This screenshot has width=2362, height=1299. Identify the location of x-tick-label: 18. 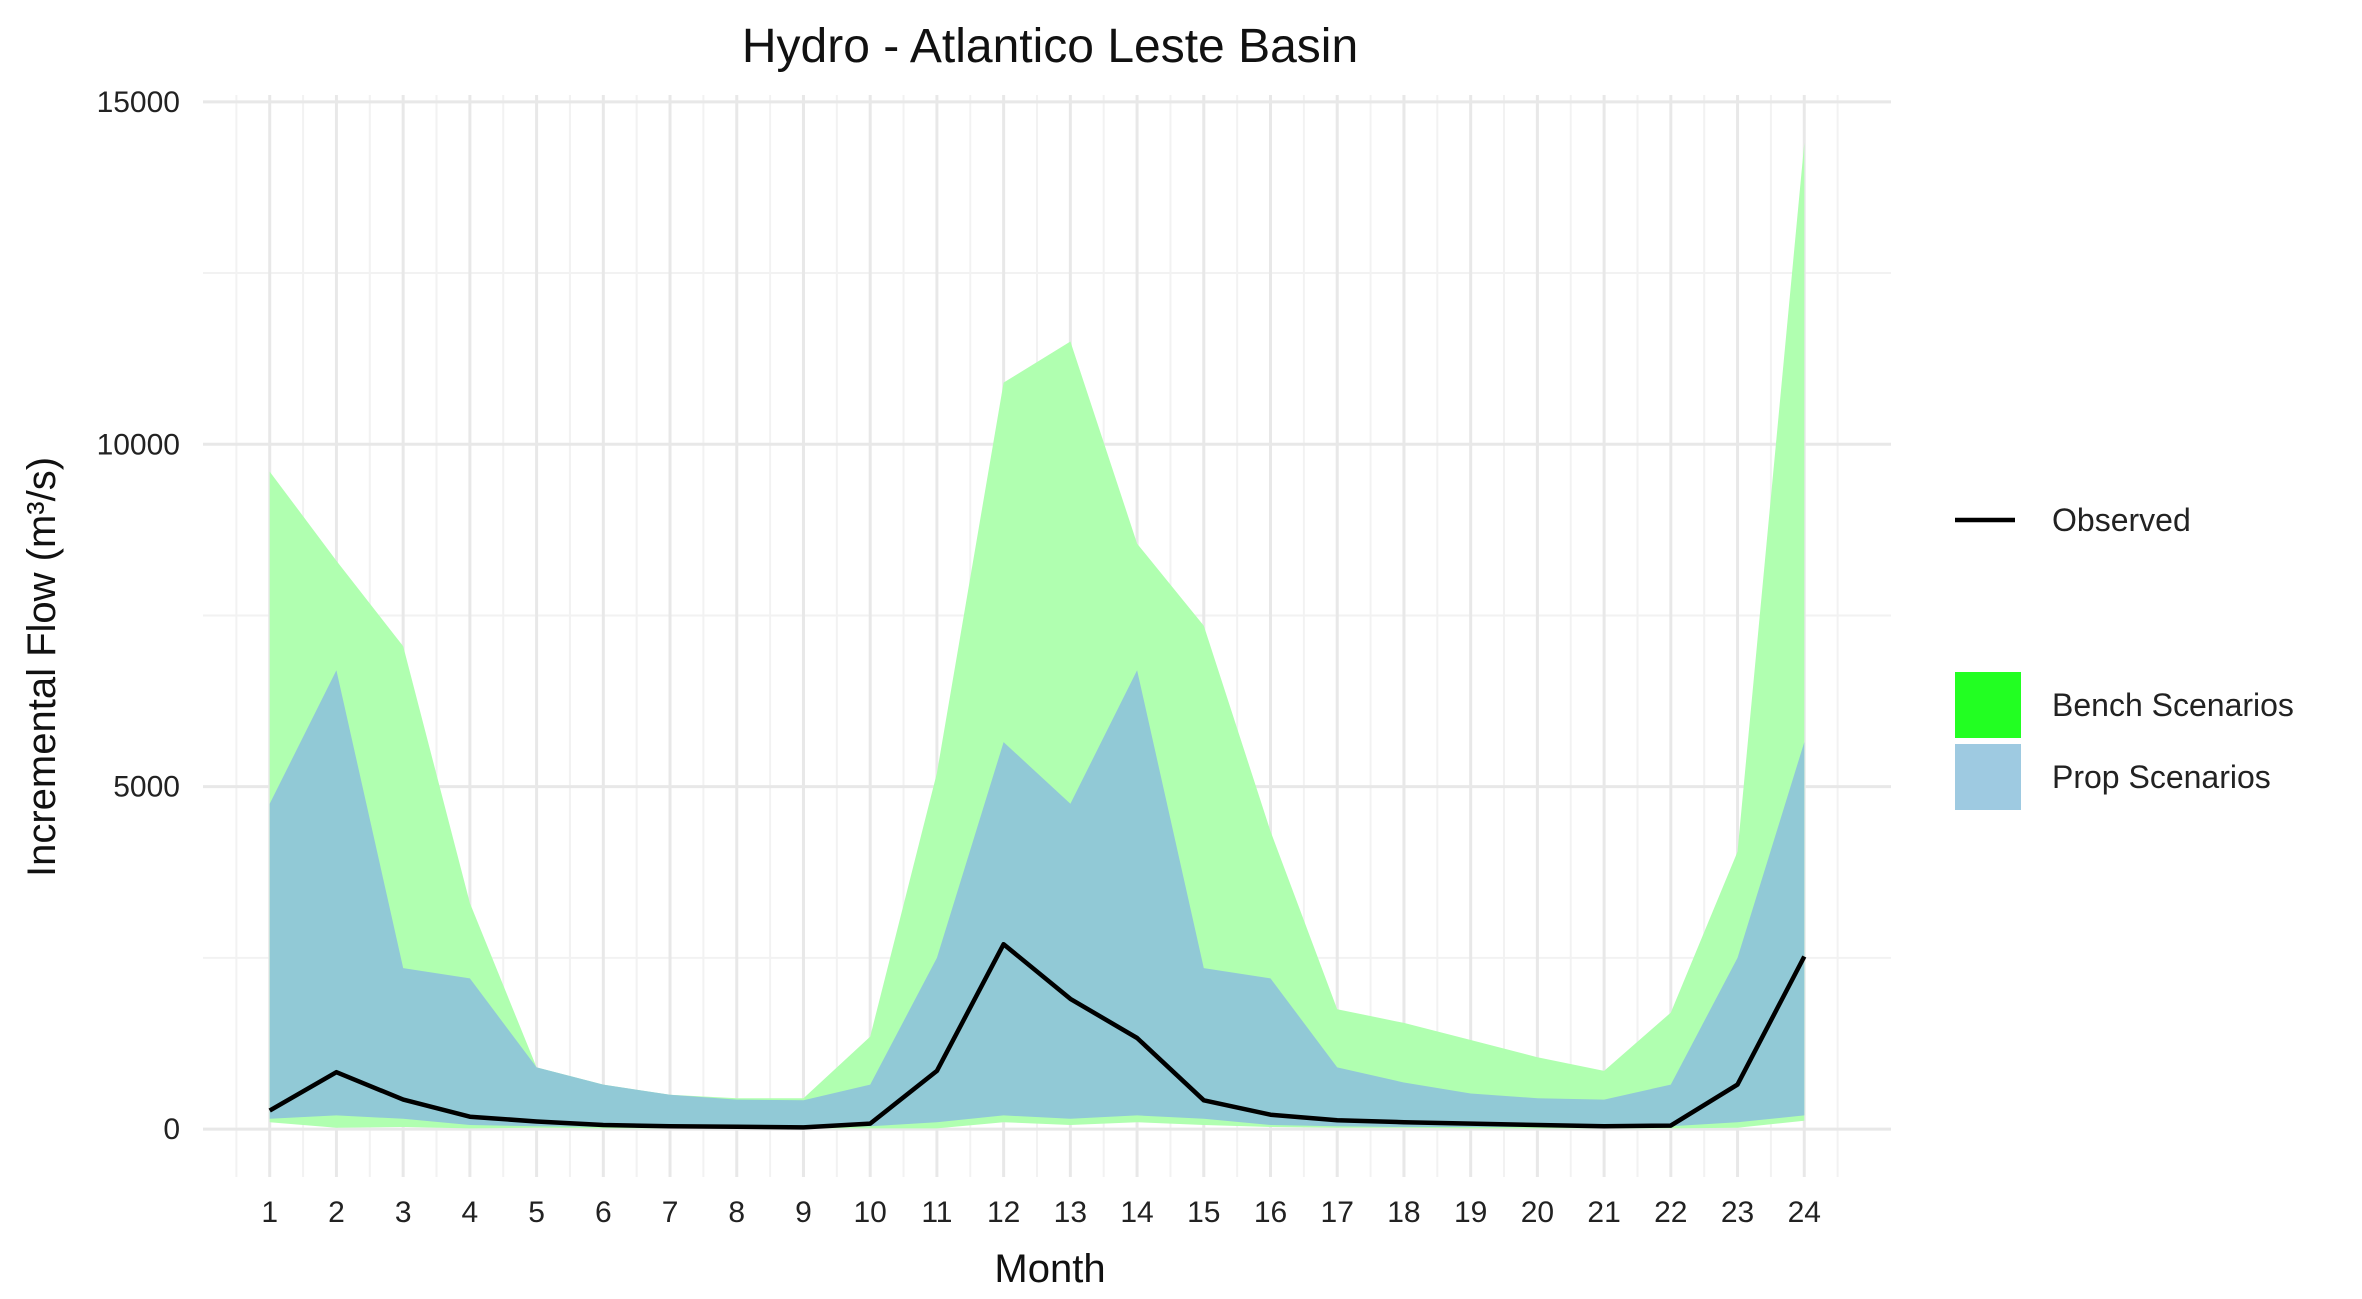
(1403, 1212).